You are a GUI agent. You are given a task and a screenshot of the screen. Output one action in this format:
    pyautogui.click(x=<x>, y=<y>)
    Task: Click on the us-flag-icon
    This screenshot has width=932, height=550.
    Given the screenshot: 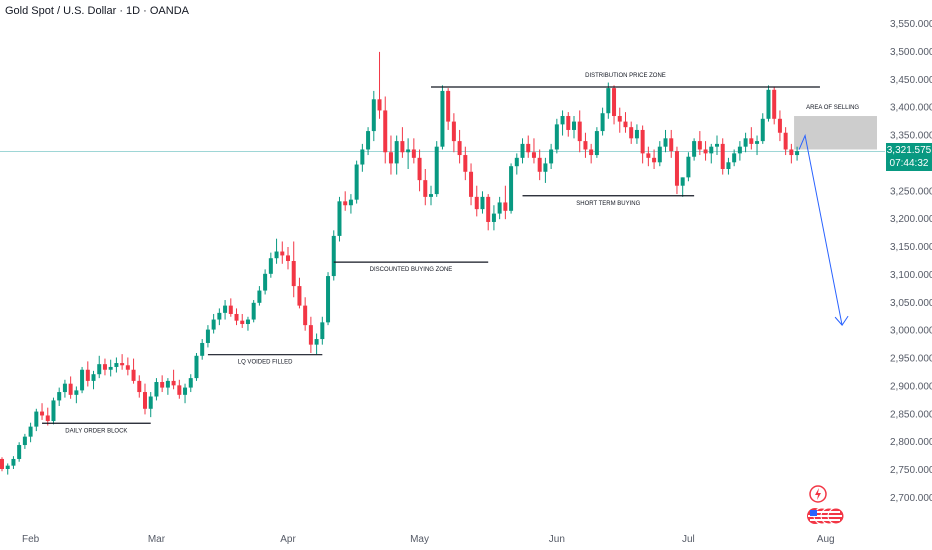 What is the action you would take?
    pyautogui.click(x=826, y=516)
    